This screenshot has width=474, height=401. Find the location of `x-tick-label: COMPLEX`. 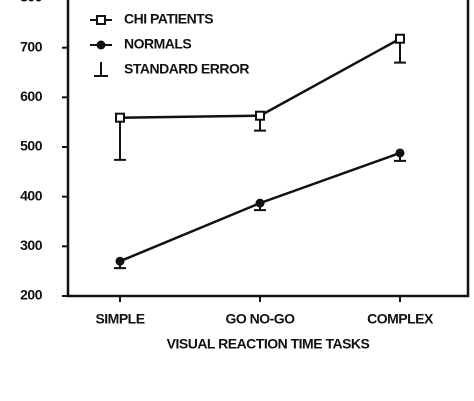

x-tick-label: COMPLEX is located at coordinates (400, 319).